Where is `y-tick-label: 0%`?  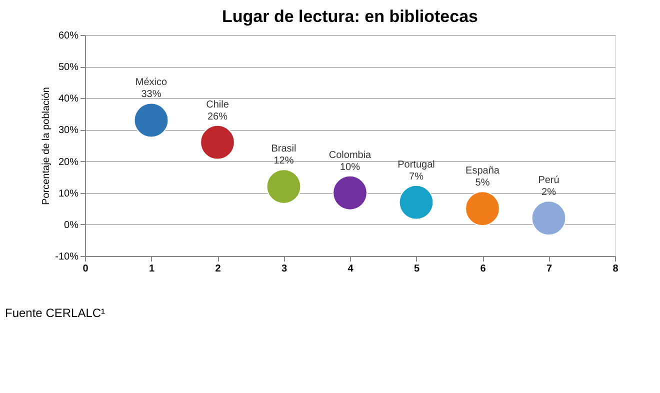
y-tick-label: 0% is located at coordinates (71, 225).